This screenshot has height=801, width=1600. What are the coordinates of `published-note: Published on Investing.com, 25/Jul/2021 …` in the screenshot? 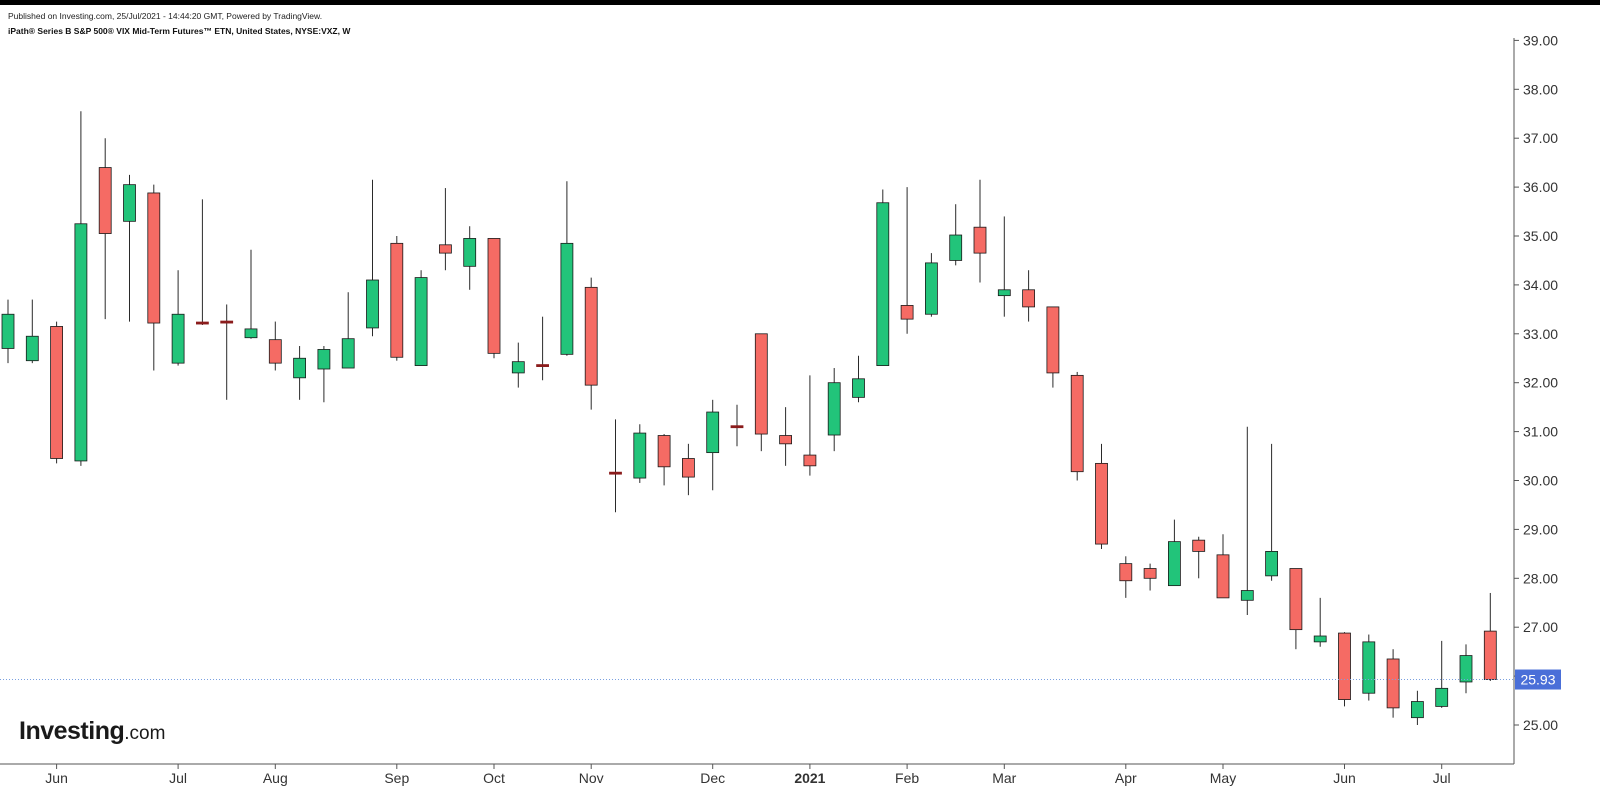 It's located at (165, 16).